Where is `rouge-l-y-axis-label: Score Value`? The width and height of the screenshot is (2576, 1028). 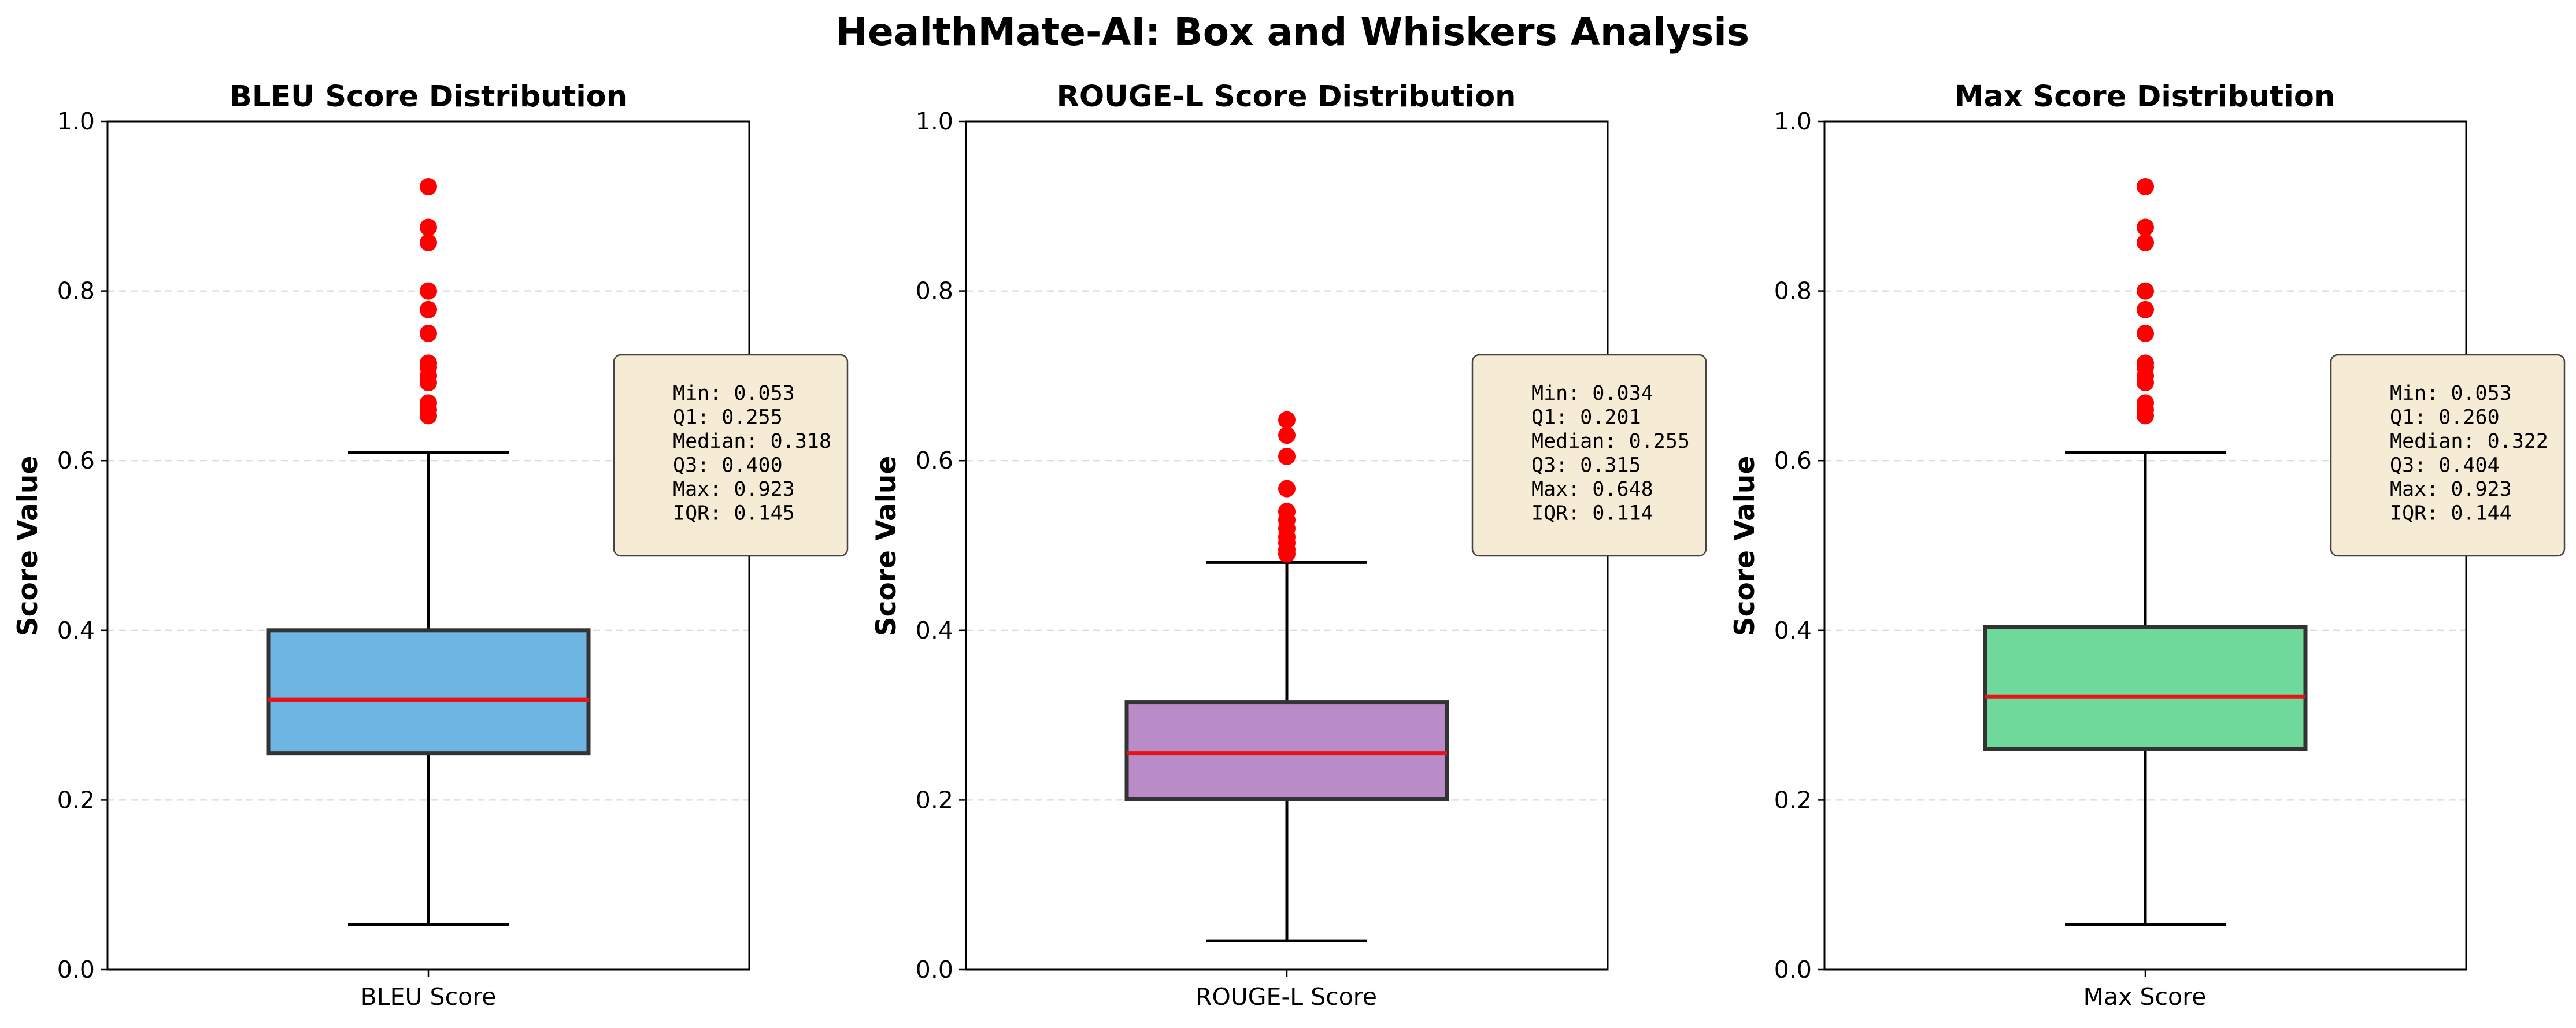
rouge-l-y-axis-label: Score Value is located at coordinates (886, 546).